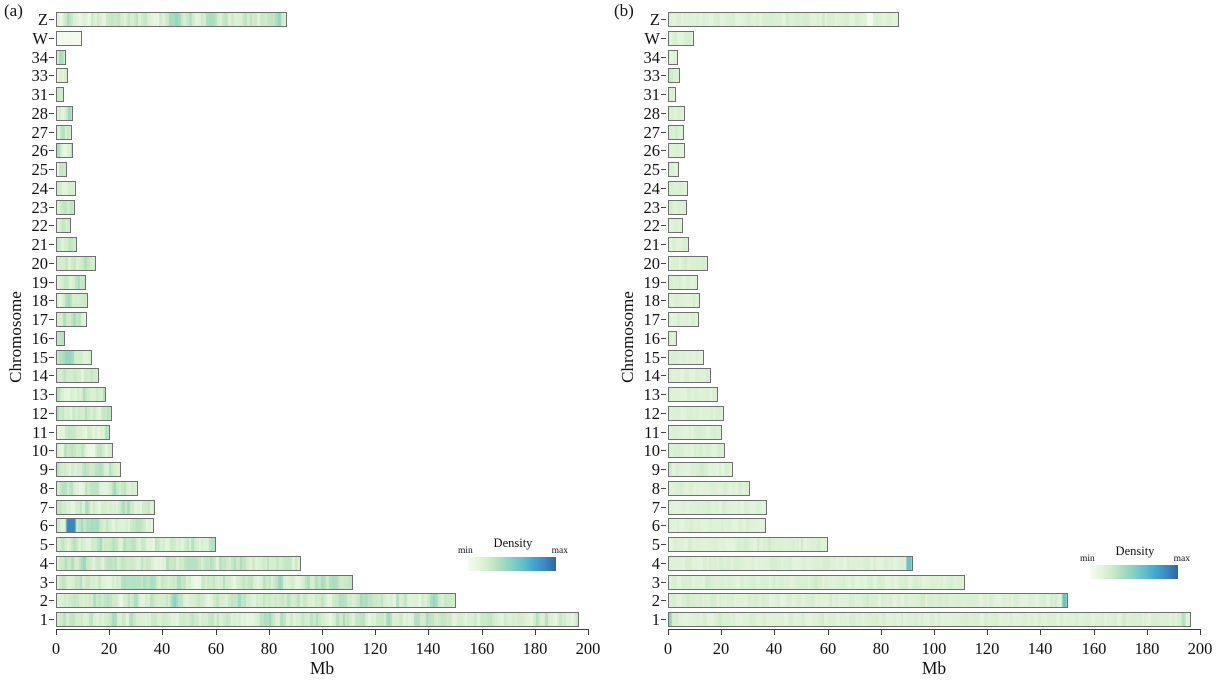 Image resolution: width=1223 pixels, height=682 pixels. I want to click on chromosome-label-19: 19, so click(652, 282).